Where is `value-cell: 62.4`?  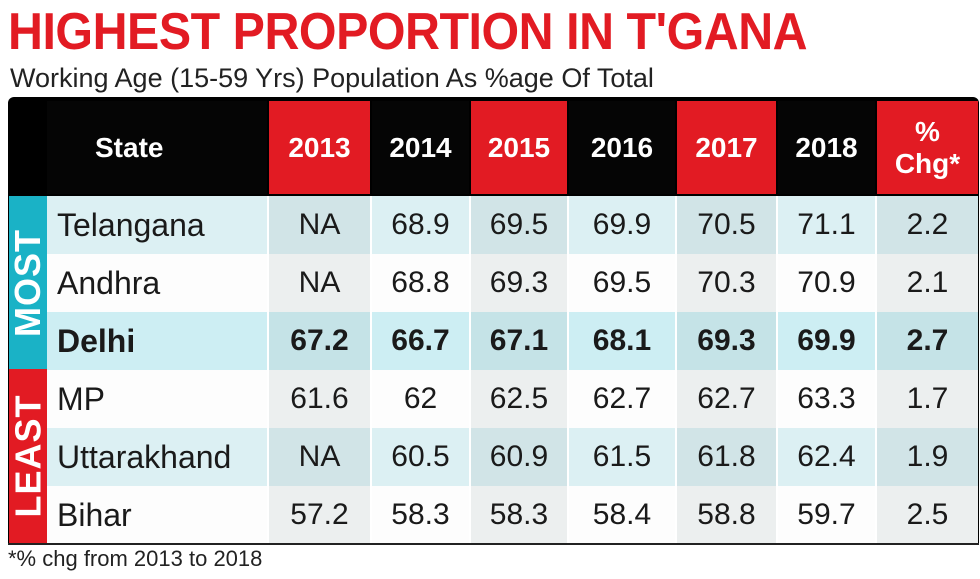
value-cell: 62.4 is located at coordinates (826, 456).